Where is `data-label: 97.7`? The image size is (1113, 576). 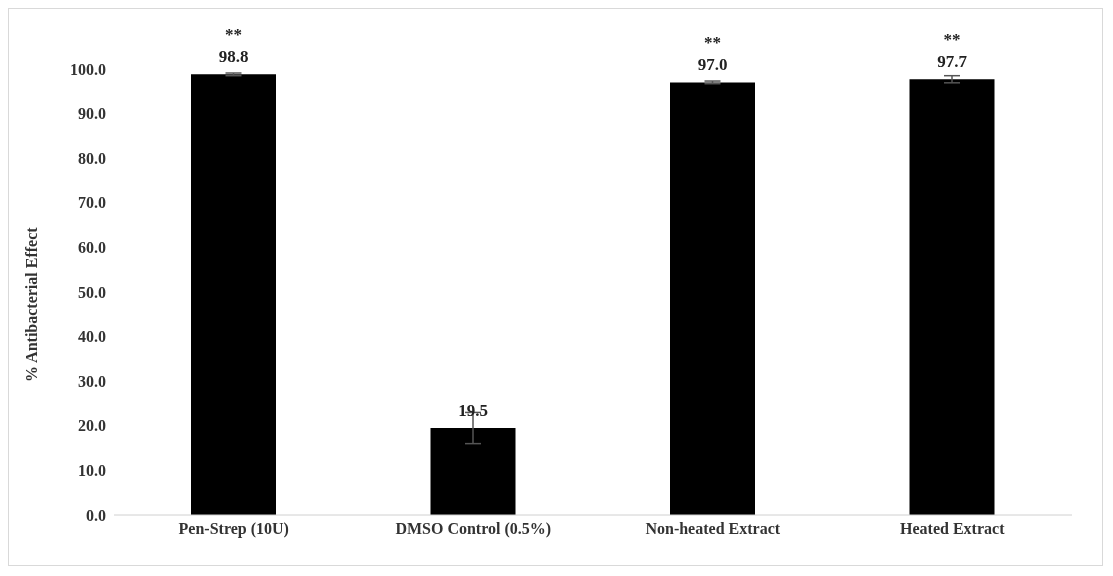
data-label: 97.7 is located at coordinates (952, 62).